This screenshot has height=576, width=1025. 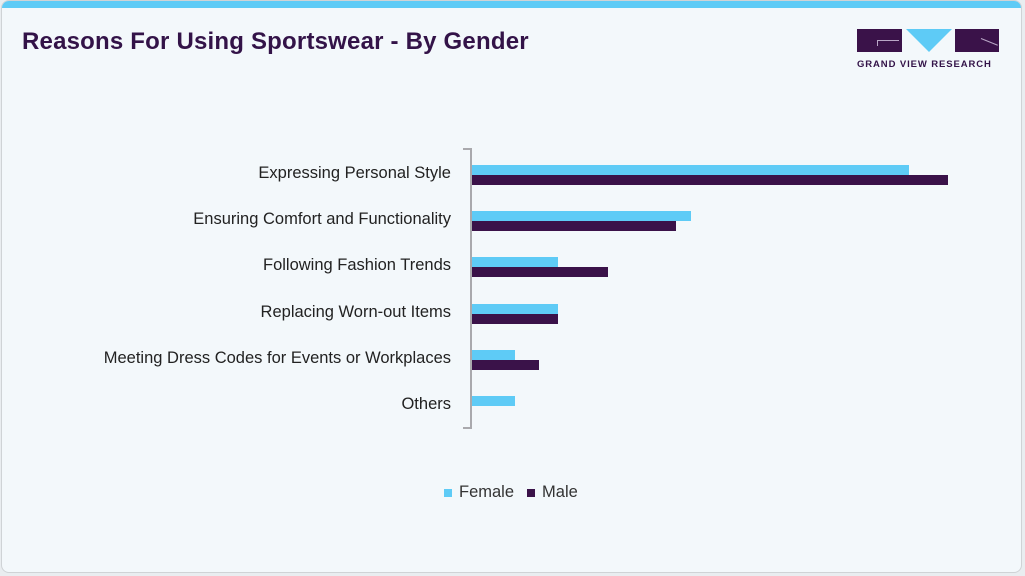 I want to click on logo-triangle-v, so click(x=929, y=40).